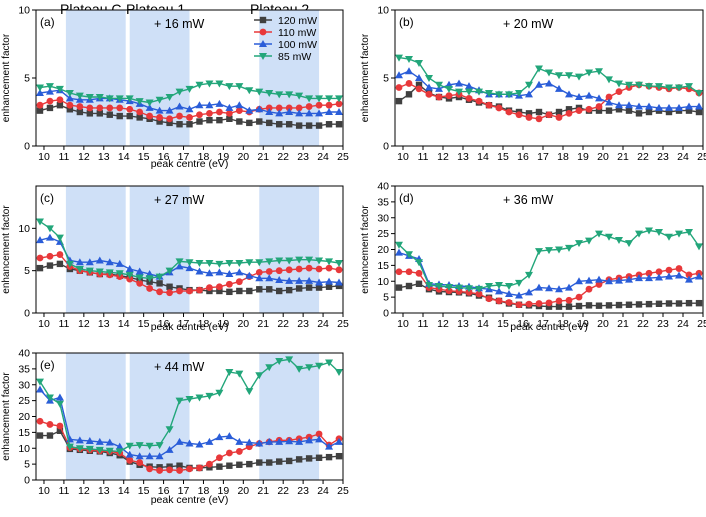 The height and width of the screenshot is (517, 706). Describe the element at coordinates (323, 157) in the screenshot. I see `x-tick-label: 24` at that location.